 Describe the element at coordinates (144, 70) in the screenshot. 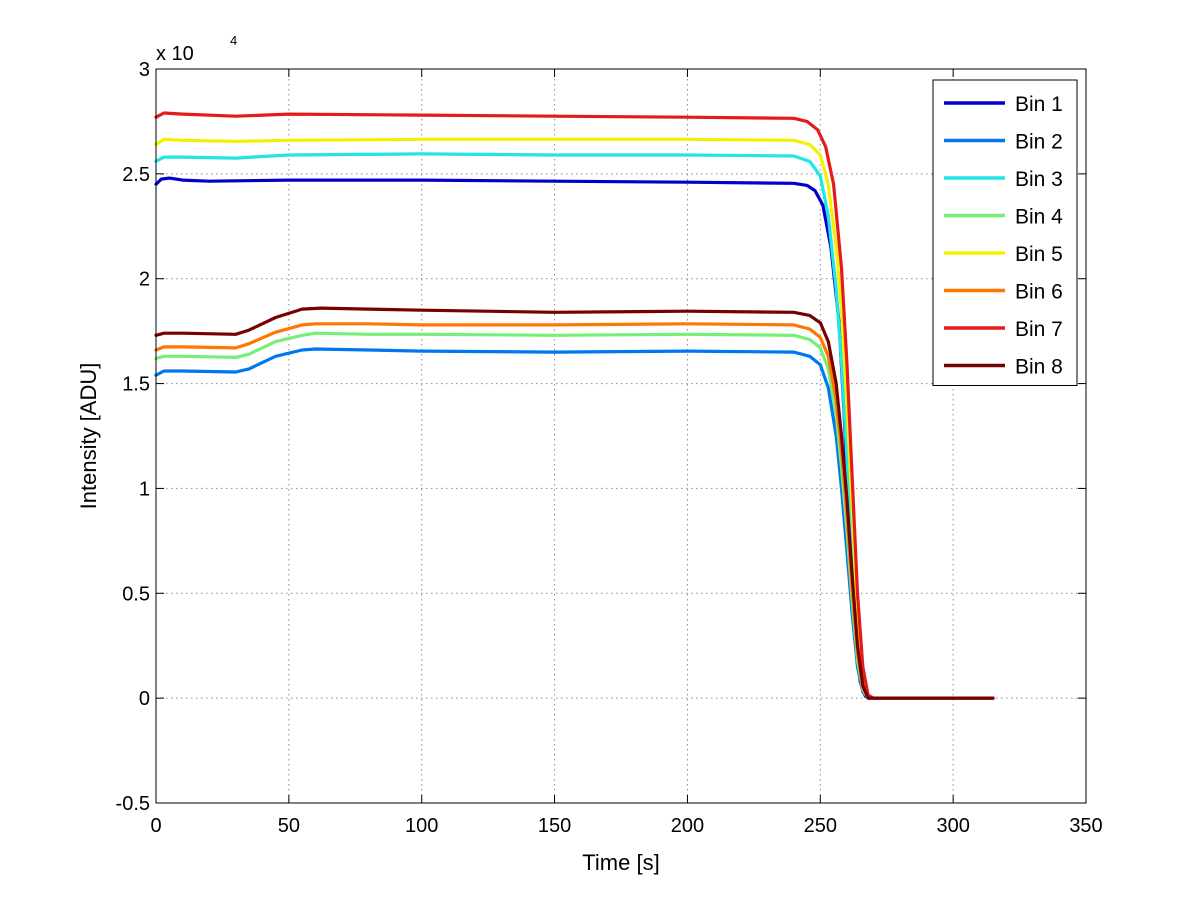

I see `y-tick-label: 3` at that location.